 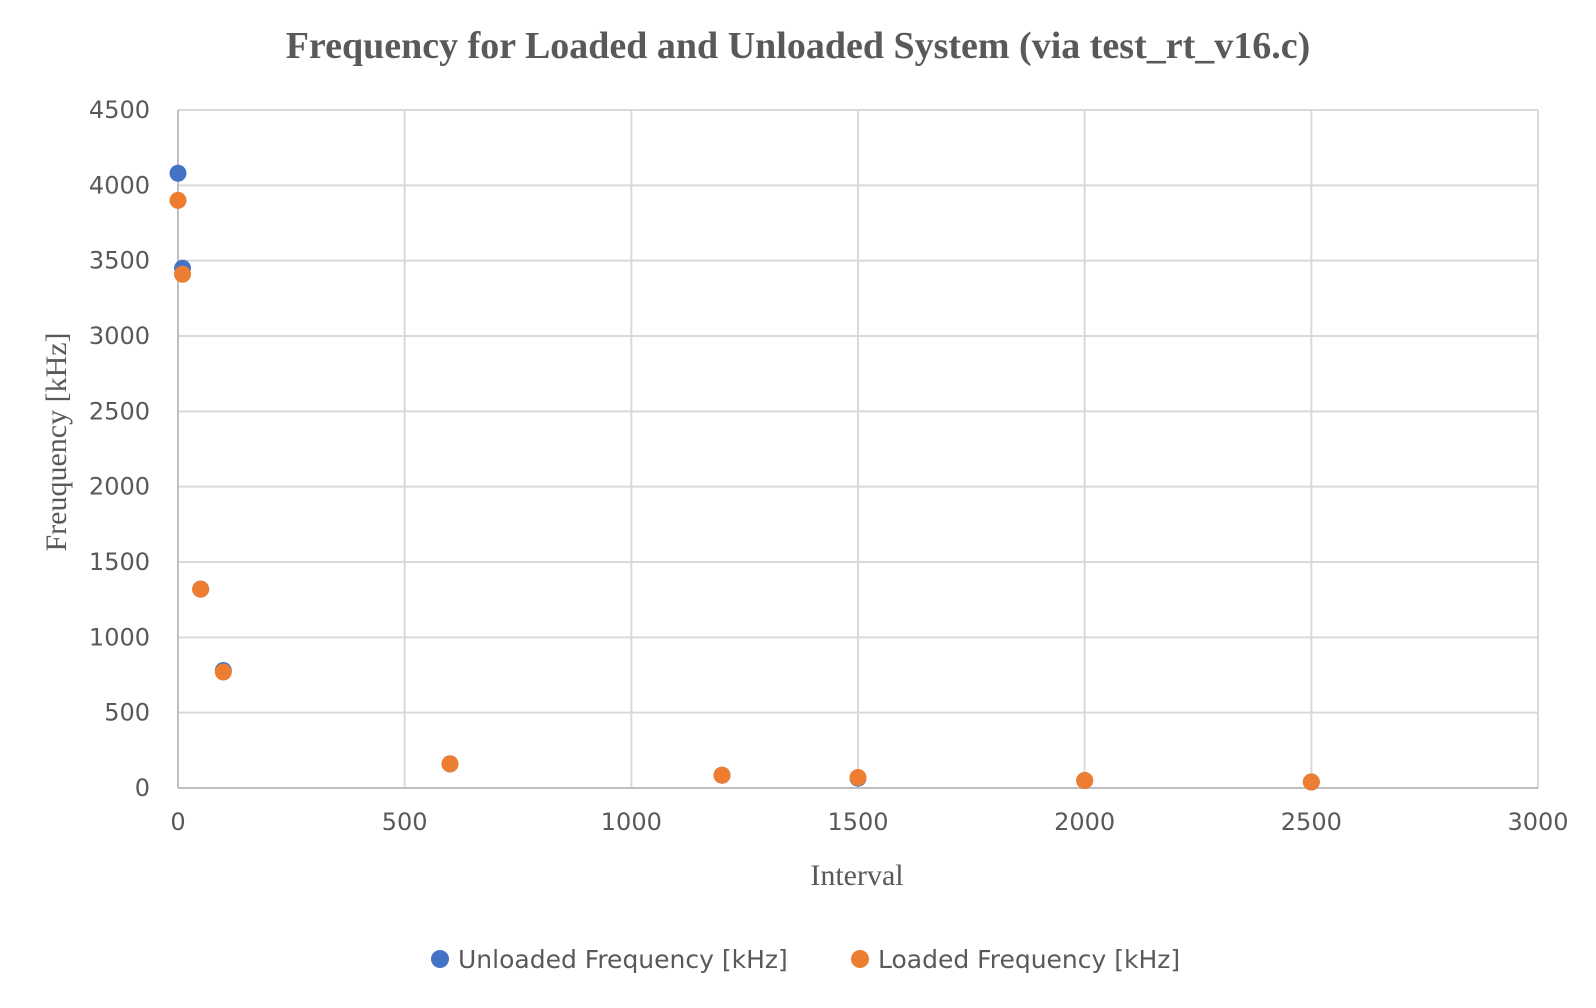 What do you see at coordinates (127, 713) in the screenshot?
I see `y-tick-label: 500` at bounding box center [127, 713].